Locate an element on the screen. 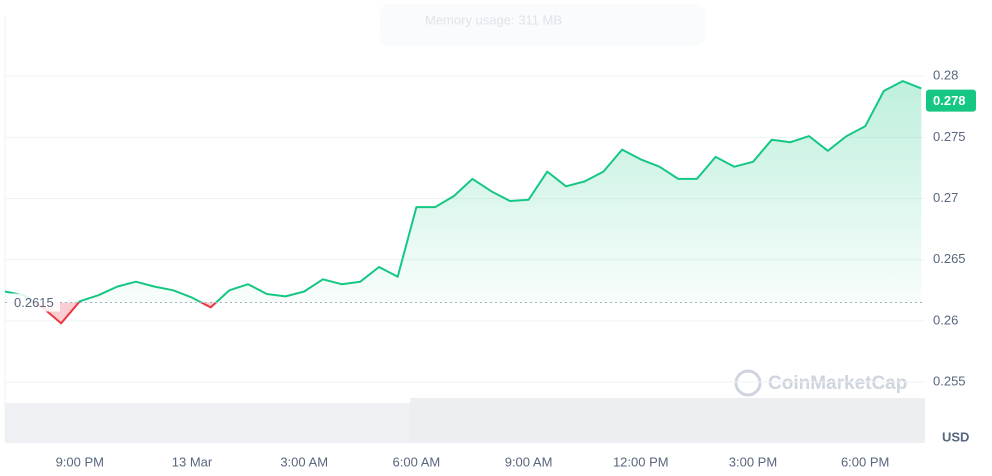 This screenshot has height=476, width=992. x-tick-label: 6:00 AM is located at coordinates (417, 461).